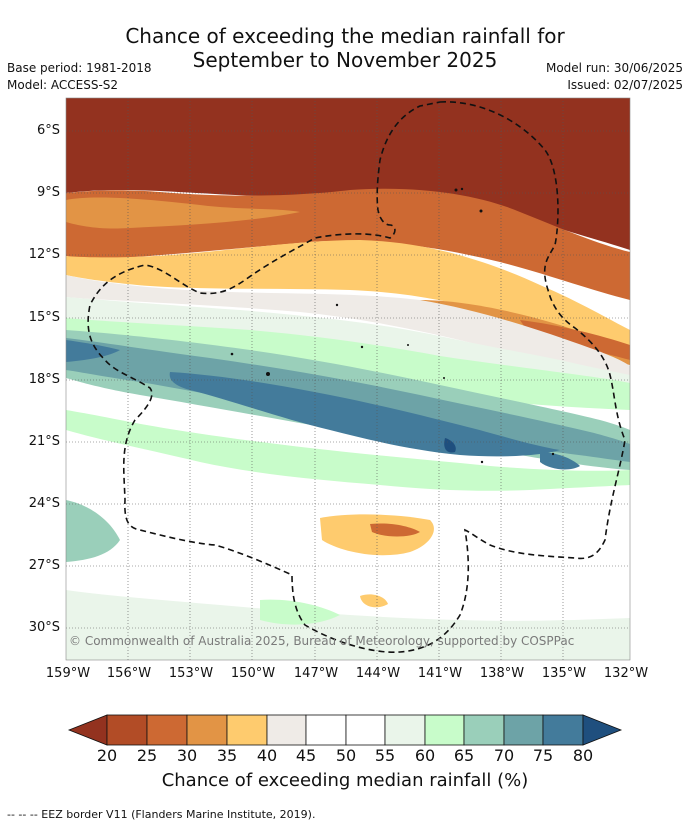 This screenshot has width=690, height=827. Describe the element at coordinates (44, 317) in the screenshot. I see `lat-label: 15°S` at that location.